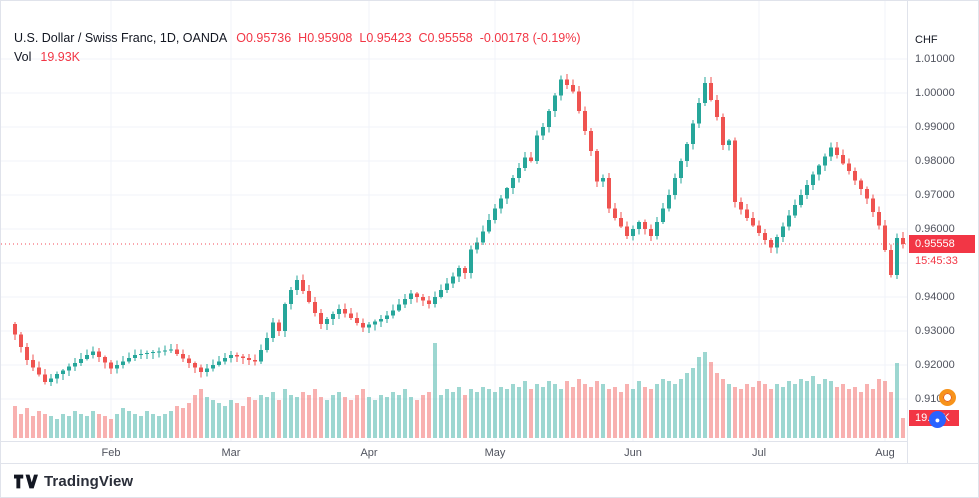  What do you see at coordinates (325, 38) in the screenshot?
I see `high-value: H0.95908` at bounding box center [325, 38].